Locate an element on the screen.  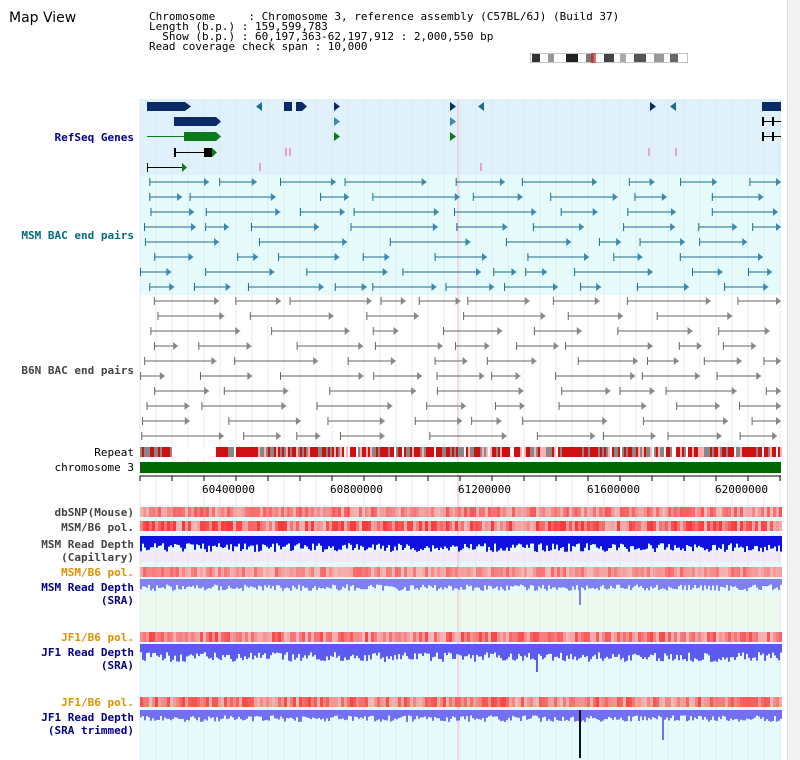
jf1-read-depth-sra-trimmed-label: JF1 Read Depth (SRA trimmed) is located at coordinates (87, 724).